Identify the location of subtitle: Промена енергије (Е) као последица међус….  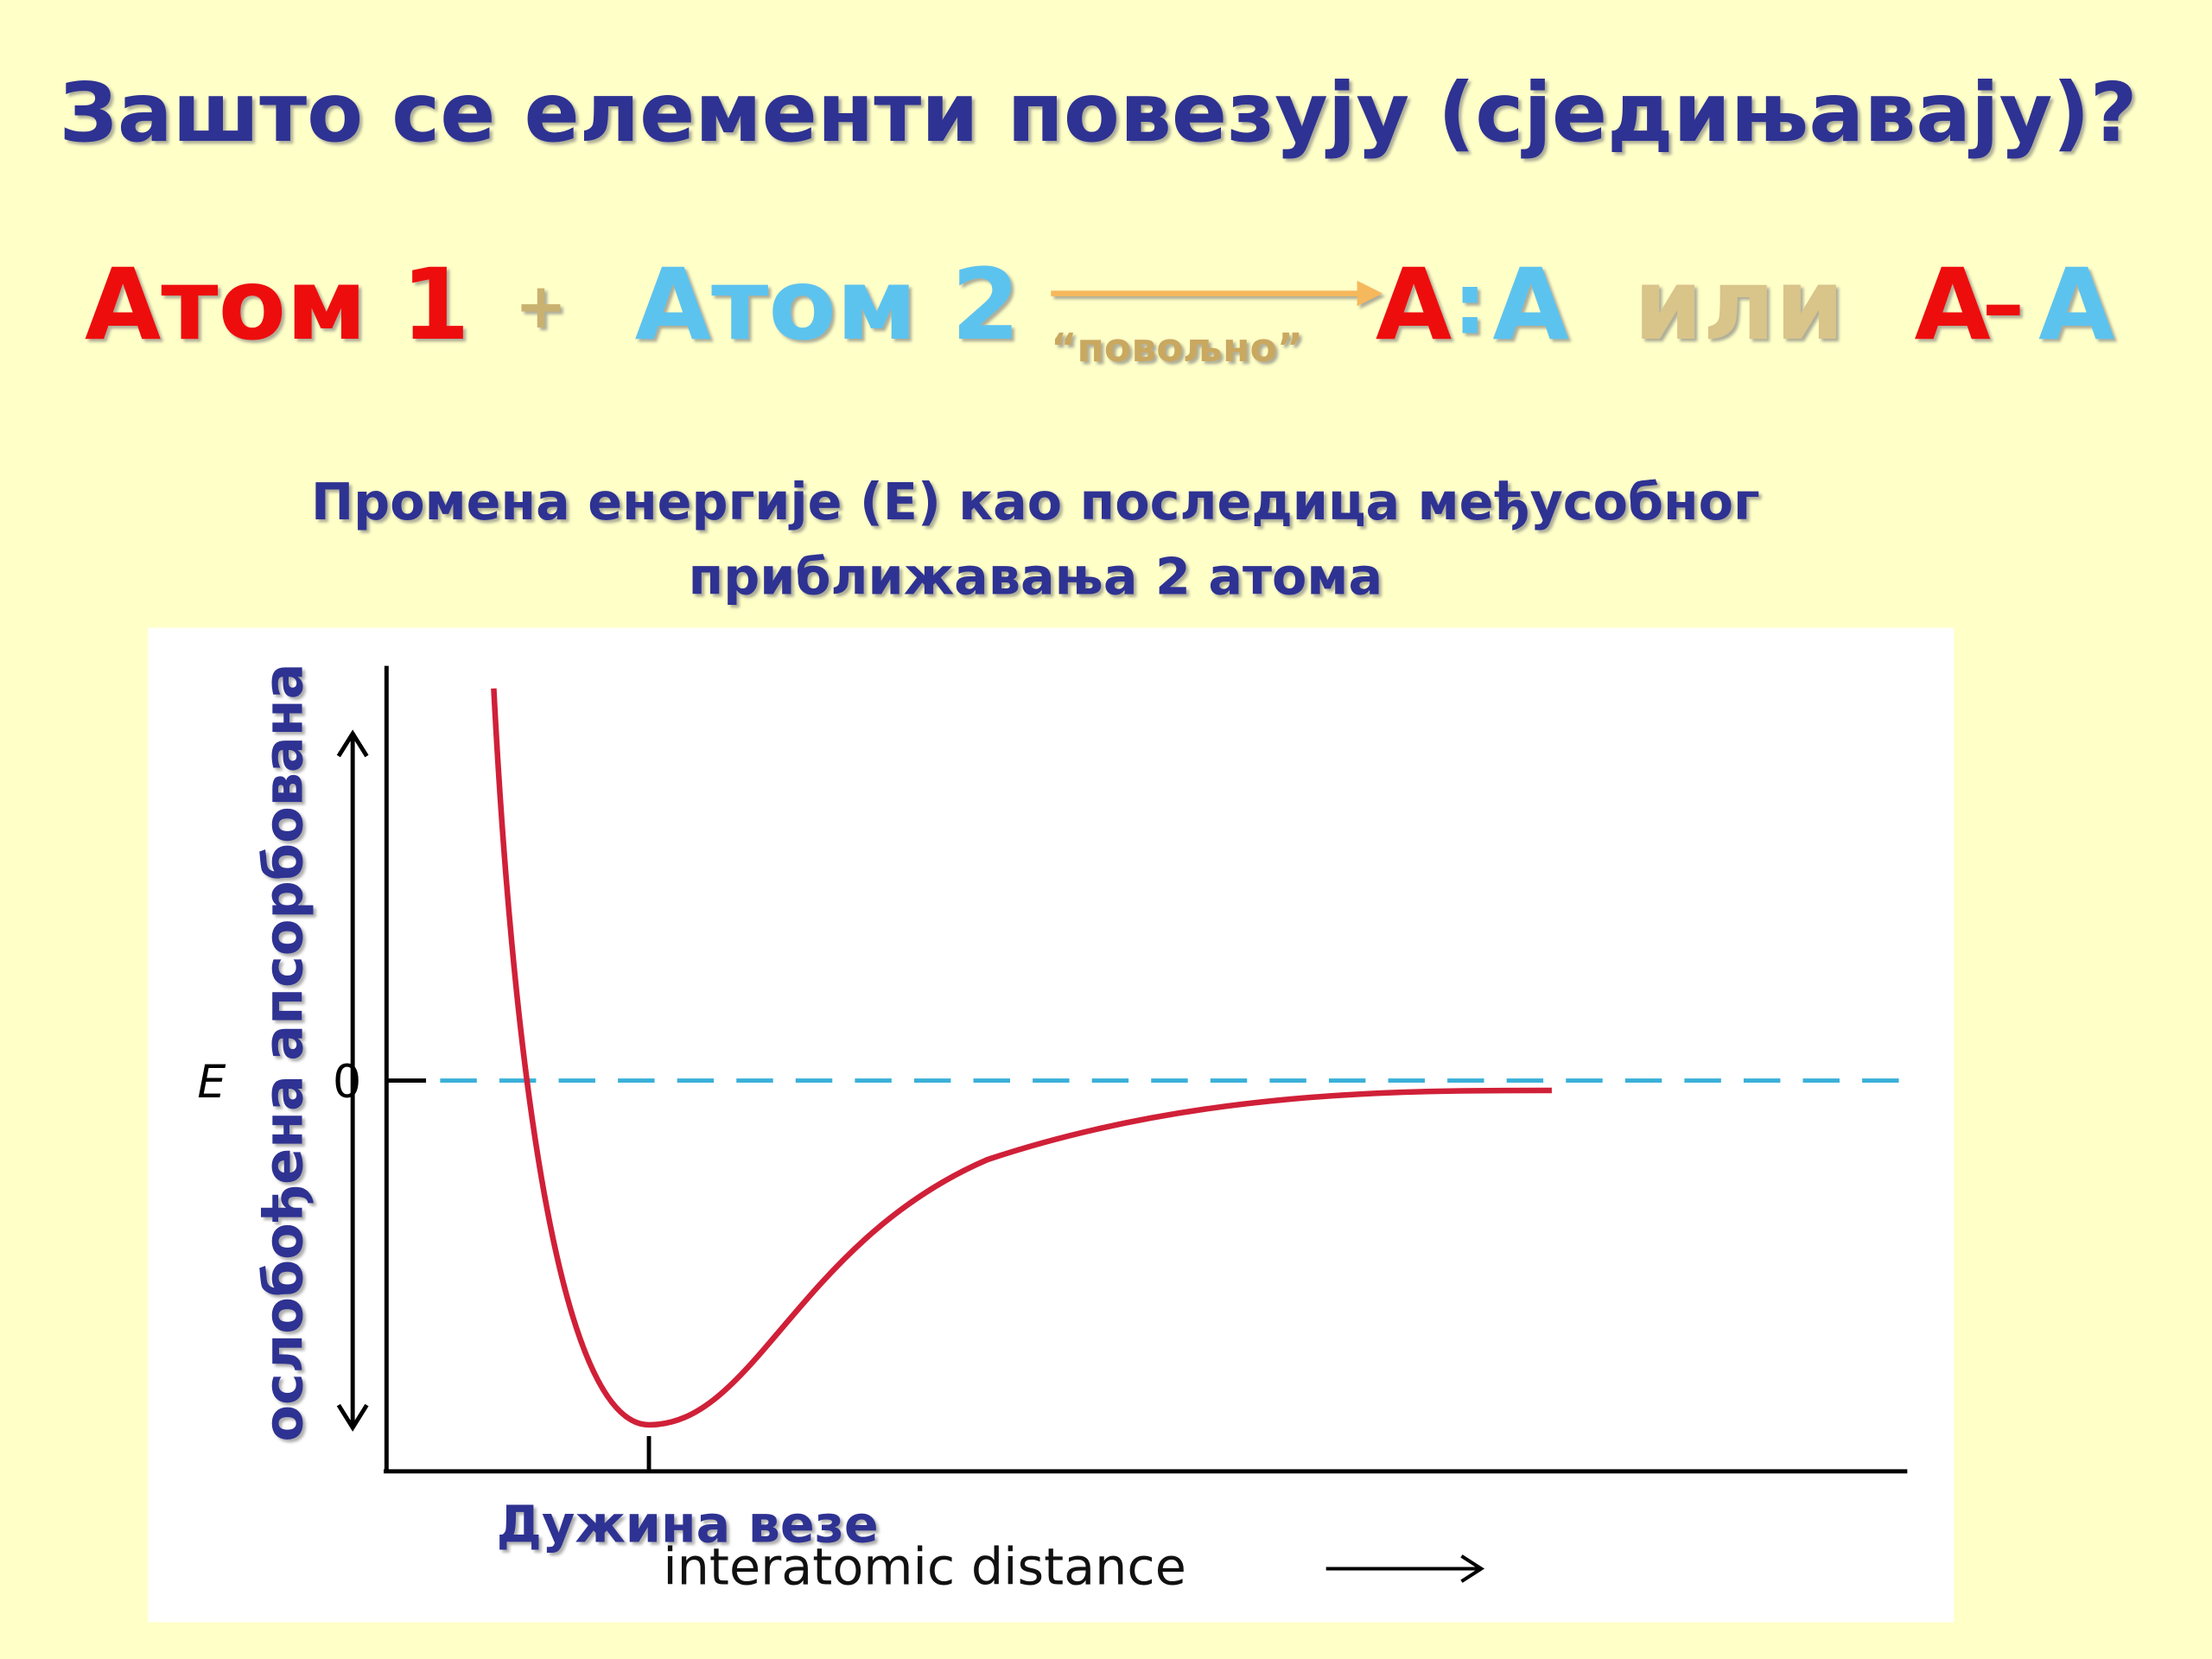
(1035, 539).